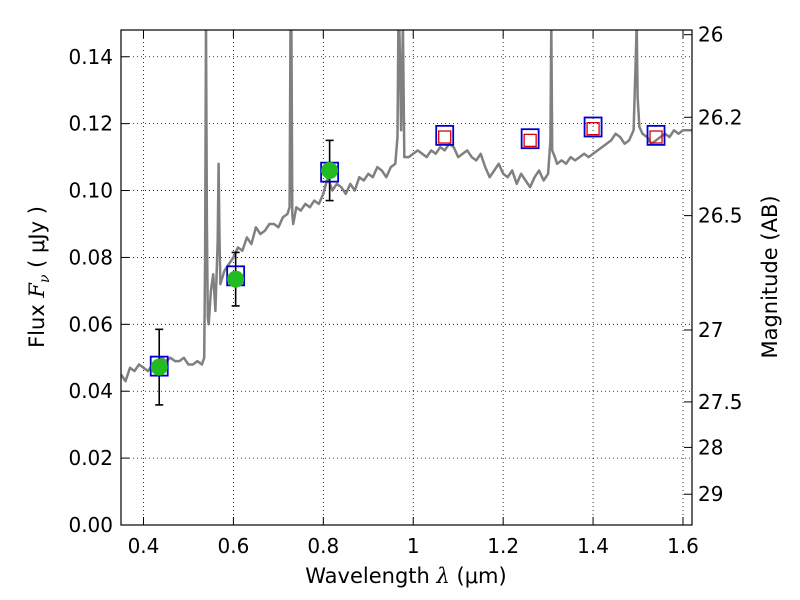  Describe the element at coordinates (39, 277) in the screenshot. I see `y-axis-label: Flux Fν ( μJy )` at that location.